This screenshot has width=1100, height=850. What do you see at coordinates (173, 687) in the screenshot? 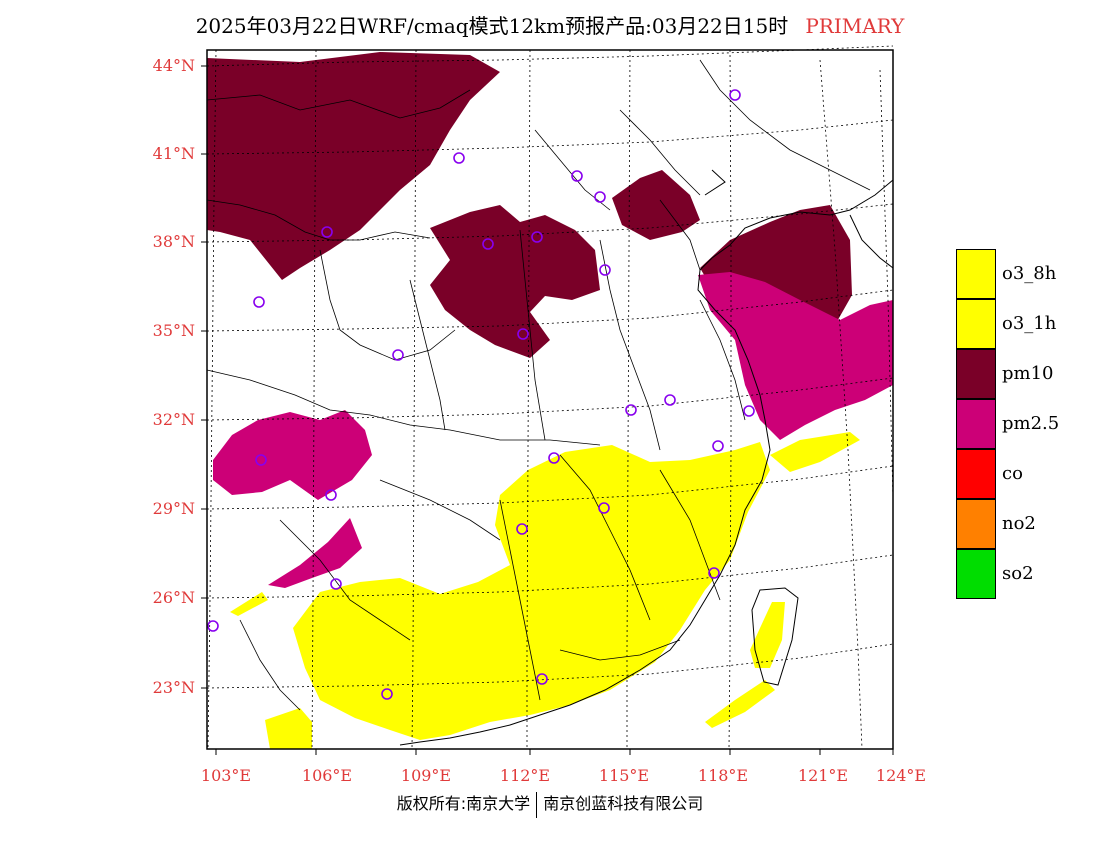
I see `lat-tick-label: 23°N` at bounding box center [173, 687].